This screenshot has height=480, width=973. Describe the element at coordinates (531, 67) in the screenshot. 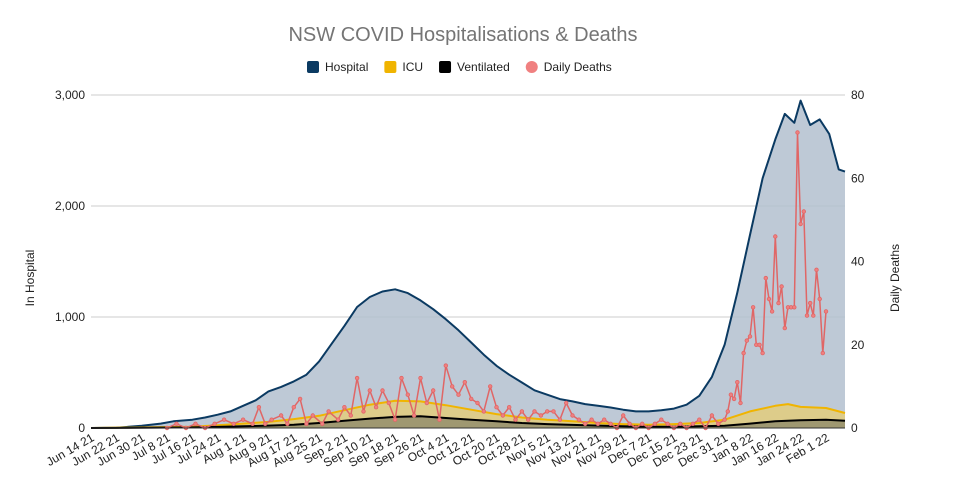

I see `legend-swatch-daily-deaths` at that location.